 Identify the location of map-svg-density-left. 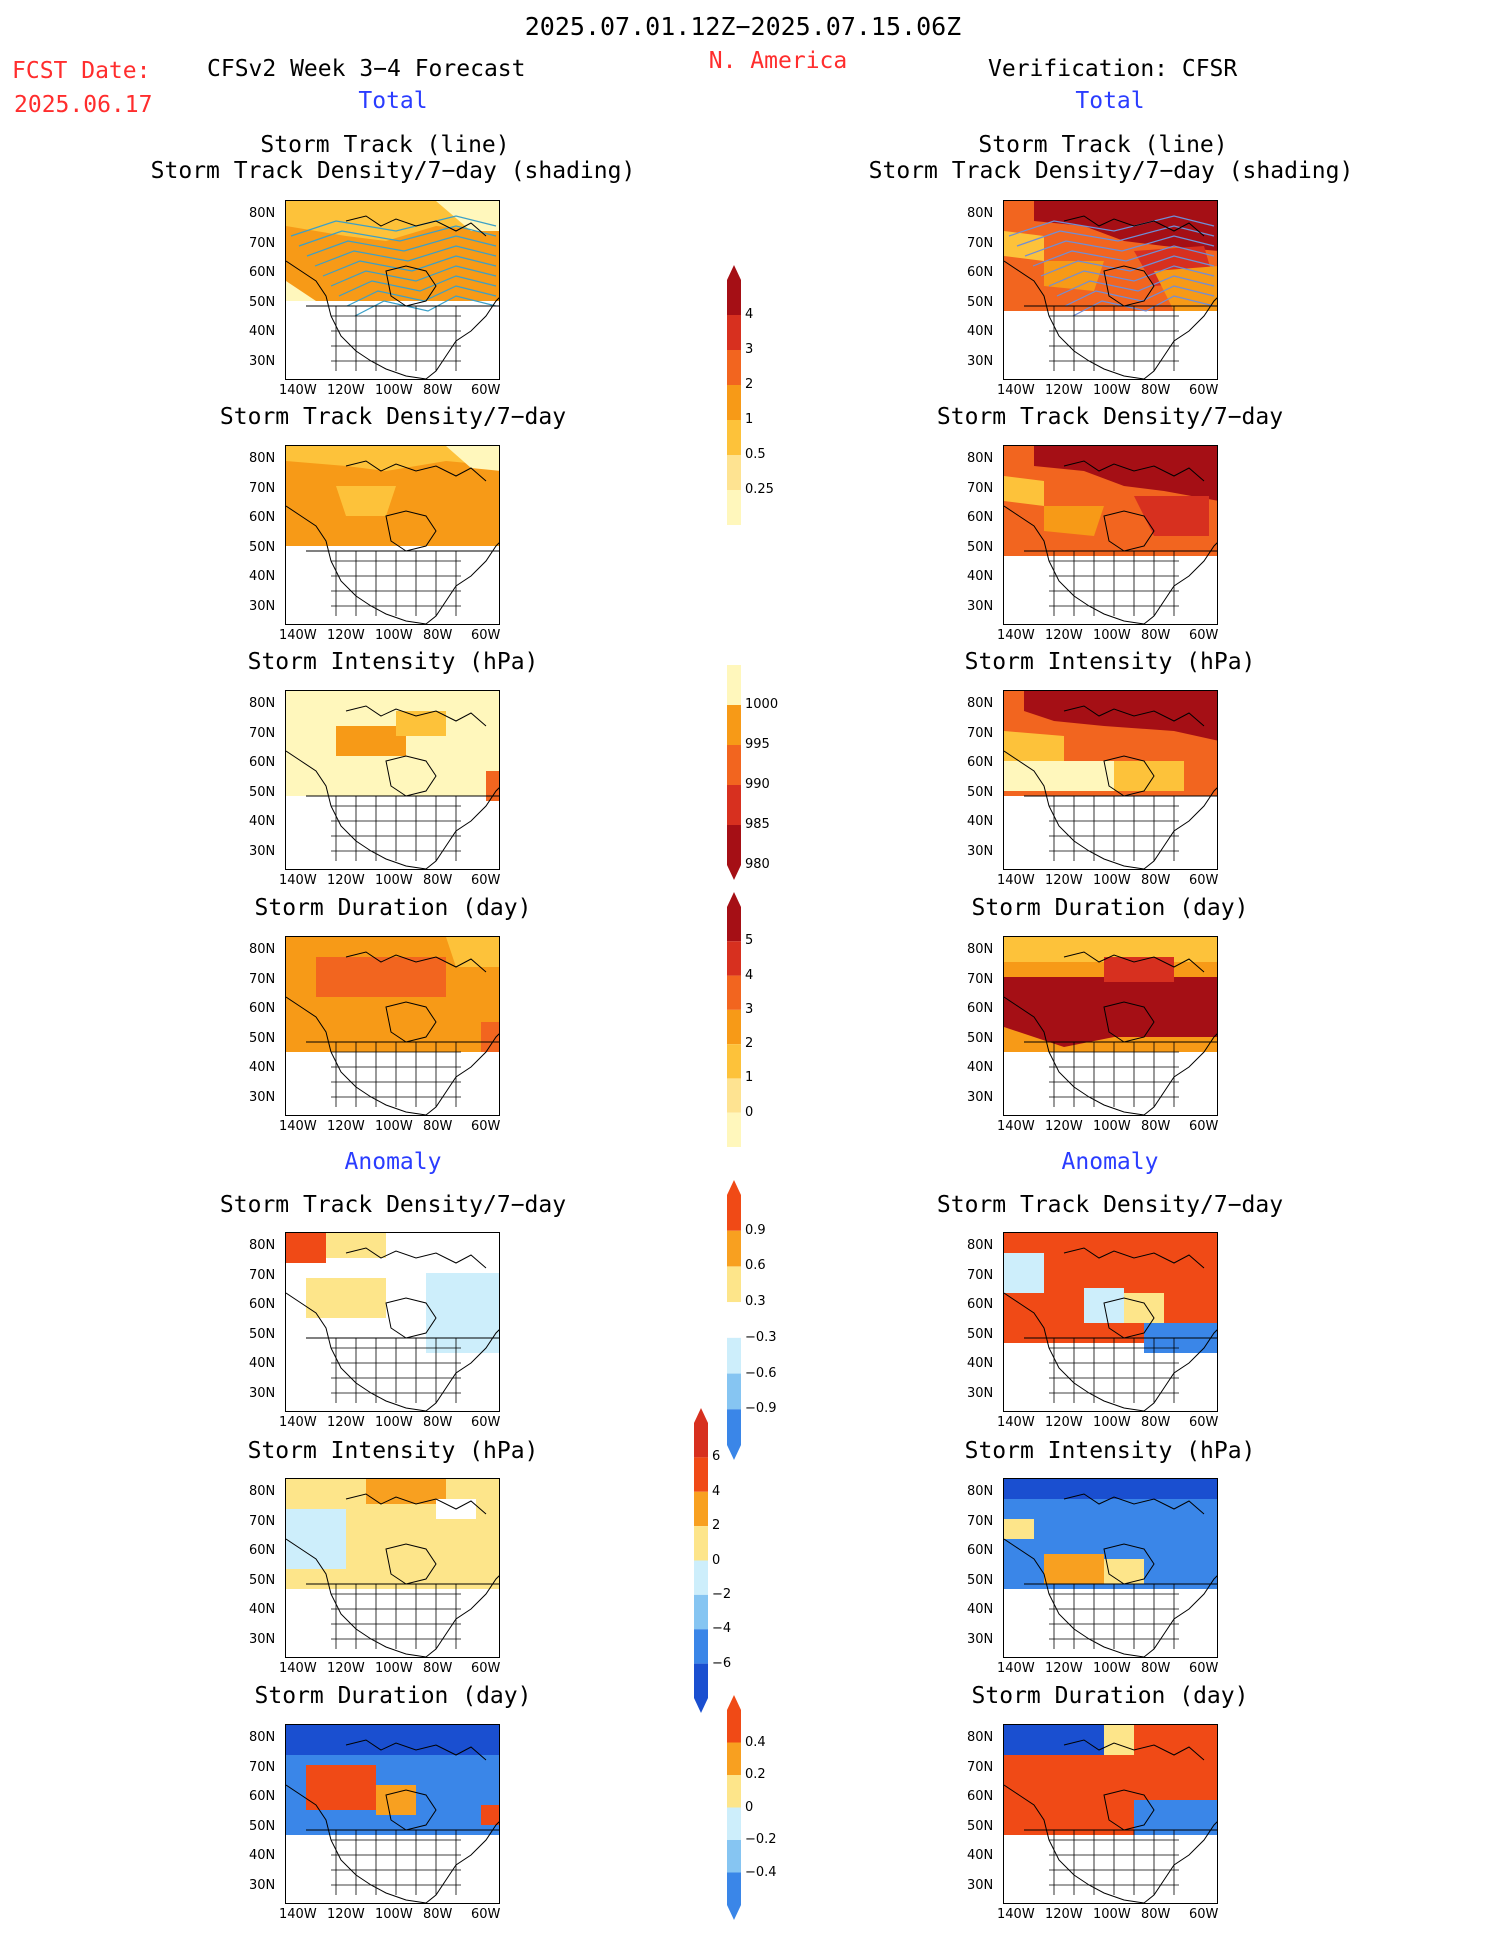
(392, 535).